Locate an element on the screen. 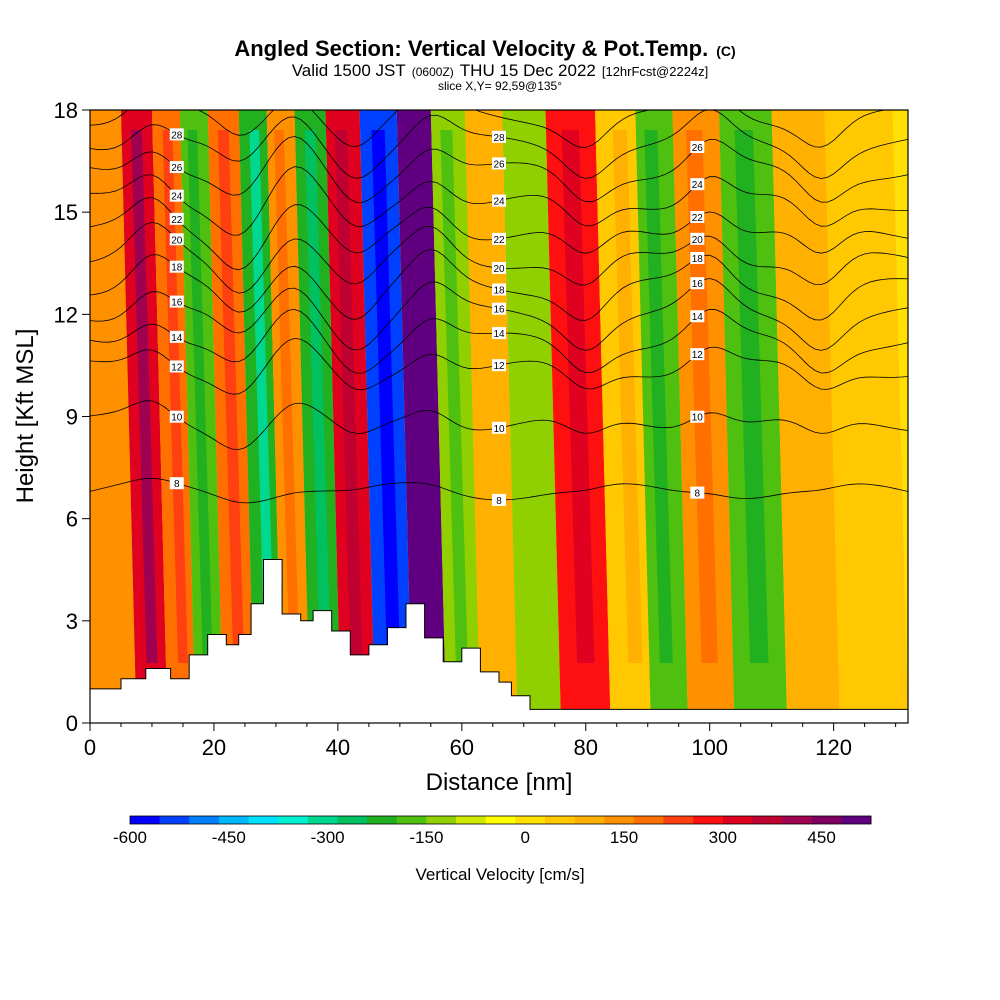 This screenshot has width=1000, height=1000. svg-text: 12 is located at coordinates (698, 355).